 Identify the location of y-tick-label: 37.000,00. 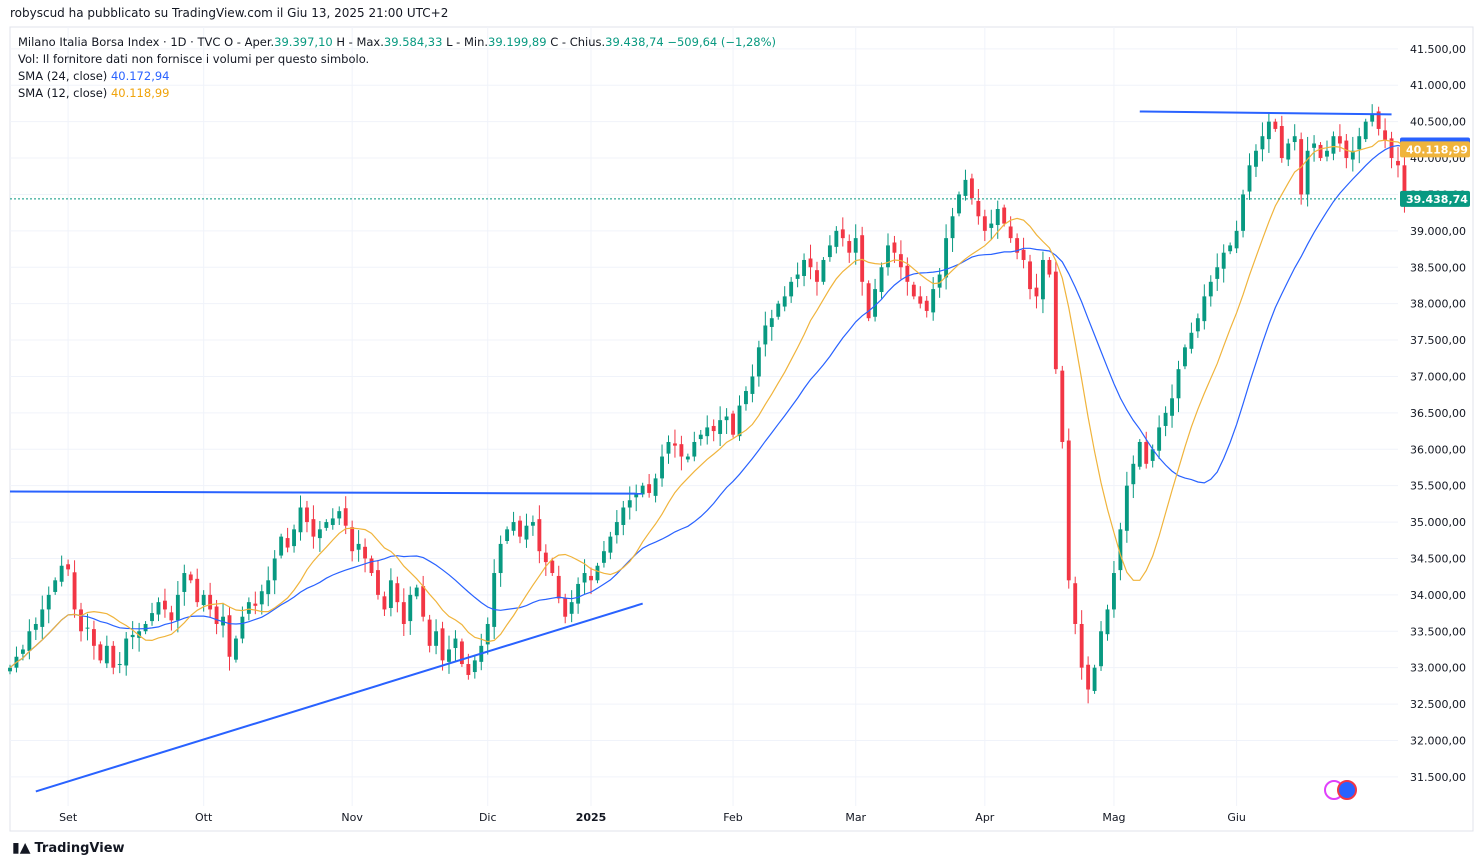
(1438, 376).